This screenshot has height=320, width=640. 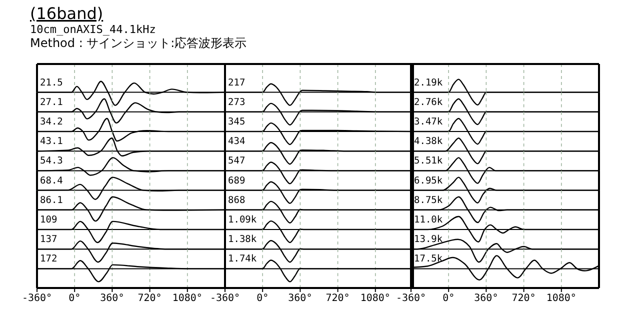 What do you see at coordinates (52, 180) in the screenshot?
I see `chart-title: 68.4` at bounding box center [52, 180].